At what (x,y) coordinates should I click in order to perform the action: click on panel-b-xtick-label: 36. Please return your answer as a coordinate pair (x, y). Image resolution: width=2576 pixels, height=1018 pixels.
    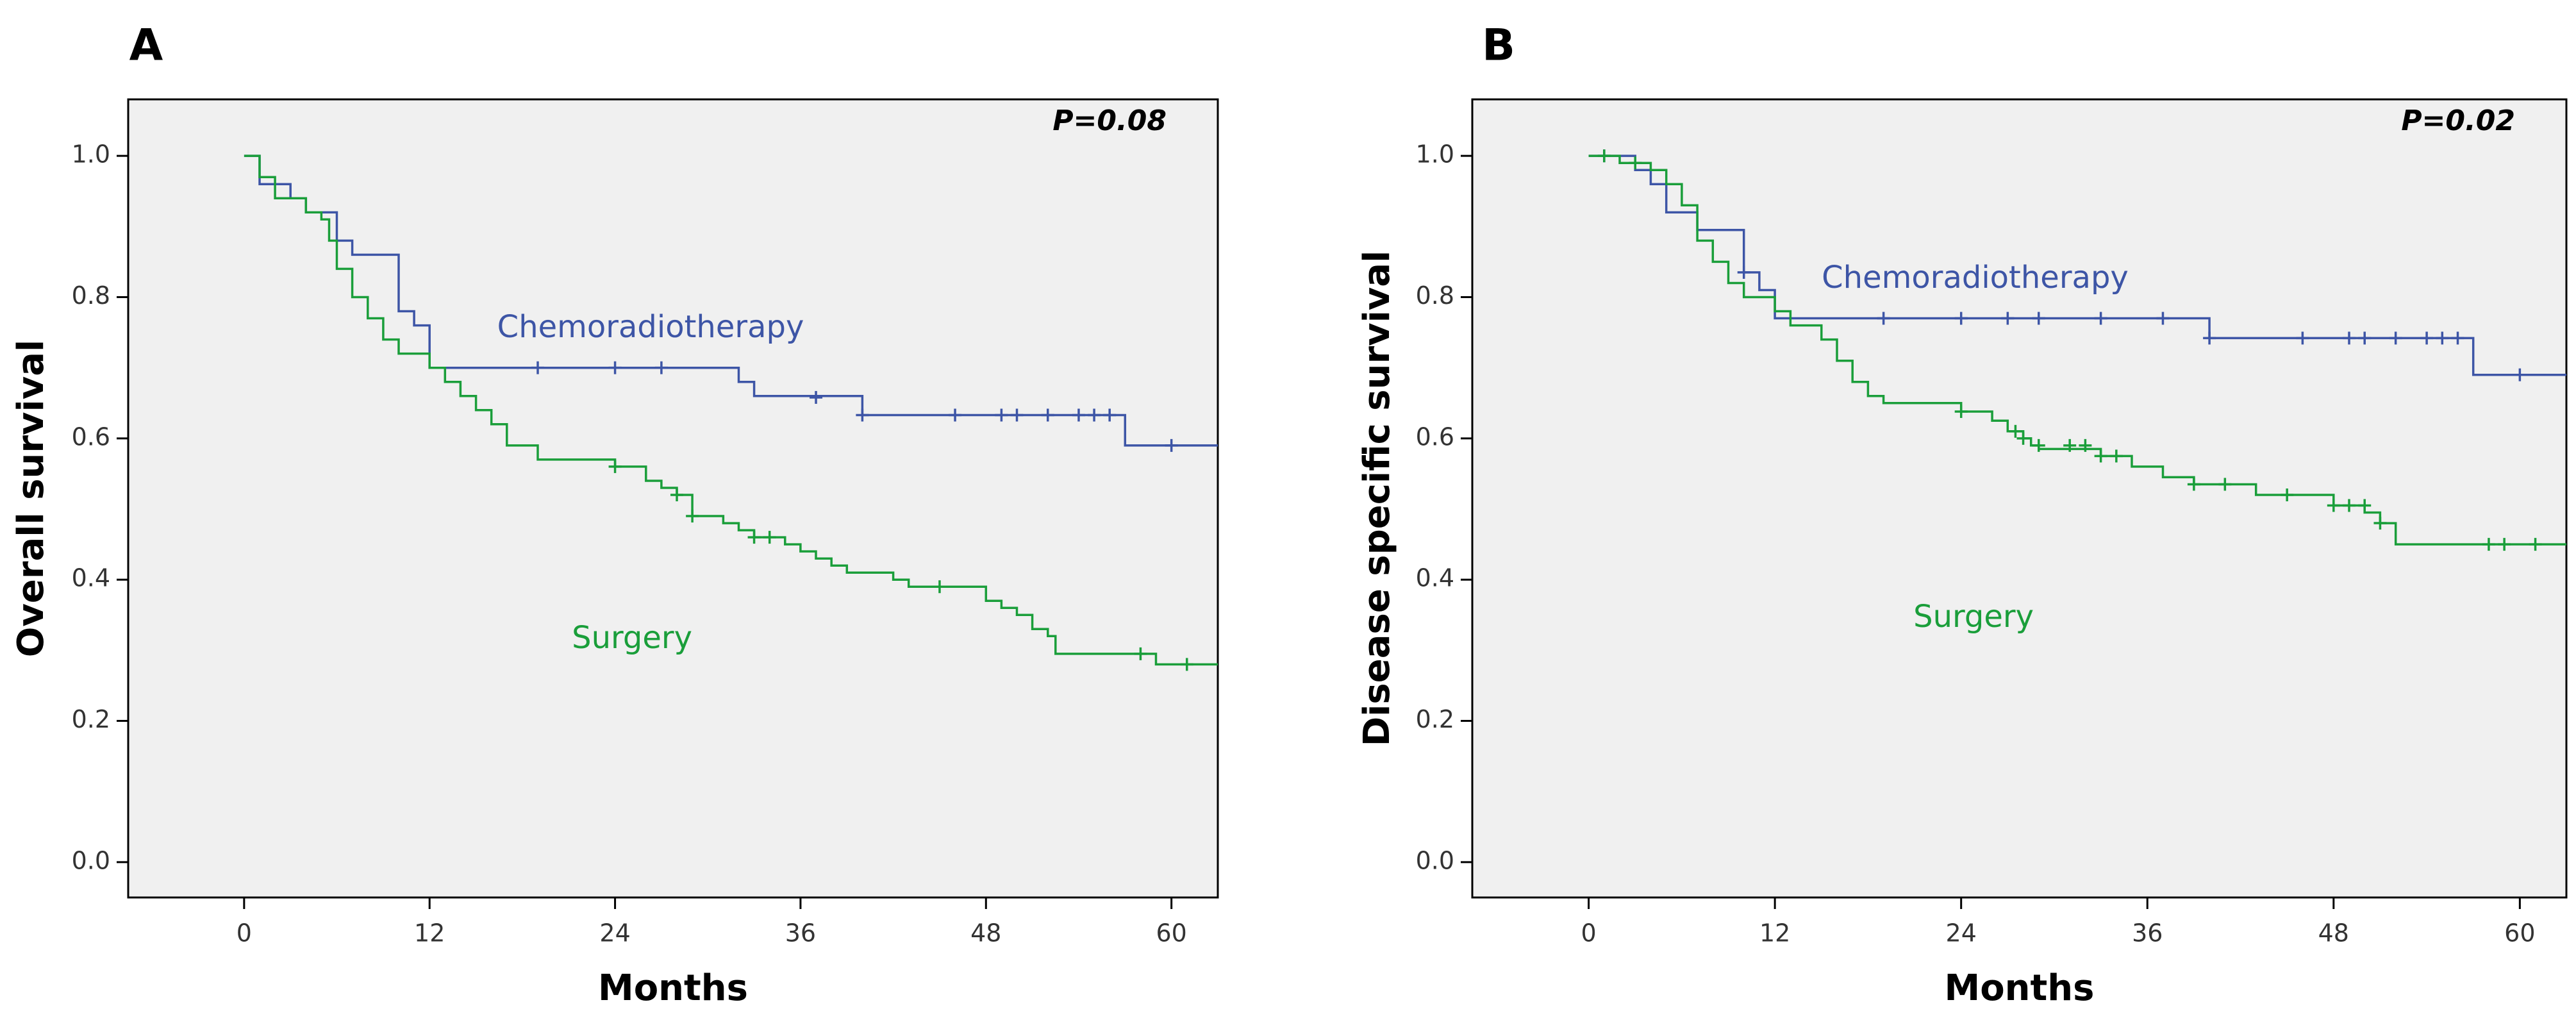
    Looking at the image, I should click on (2147, 933).